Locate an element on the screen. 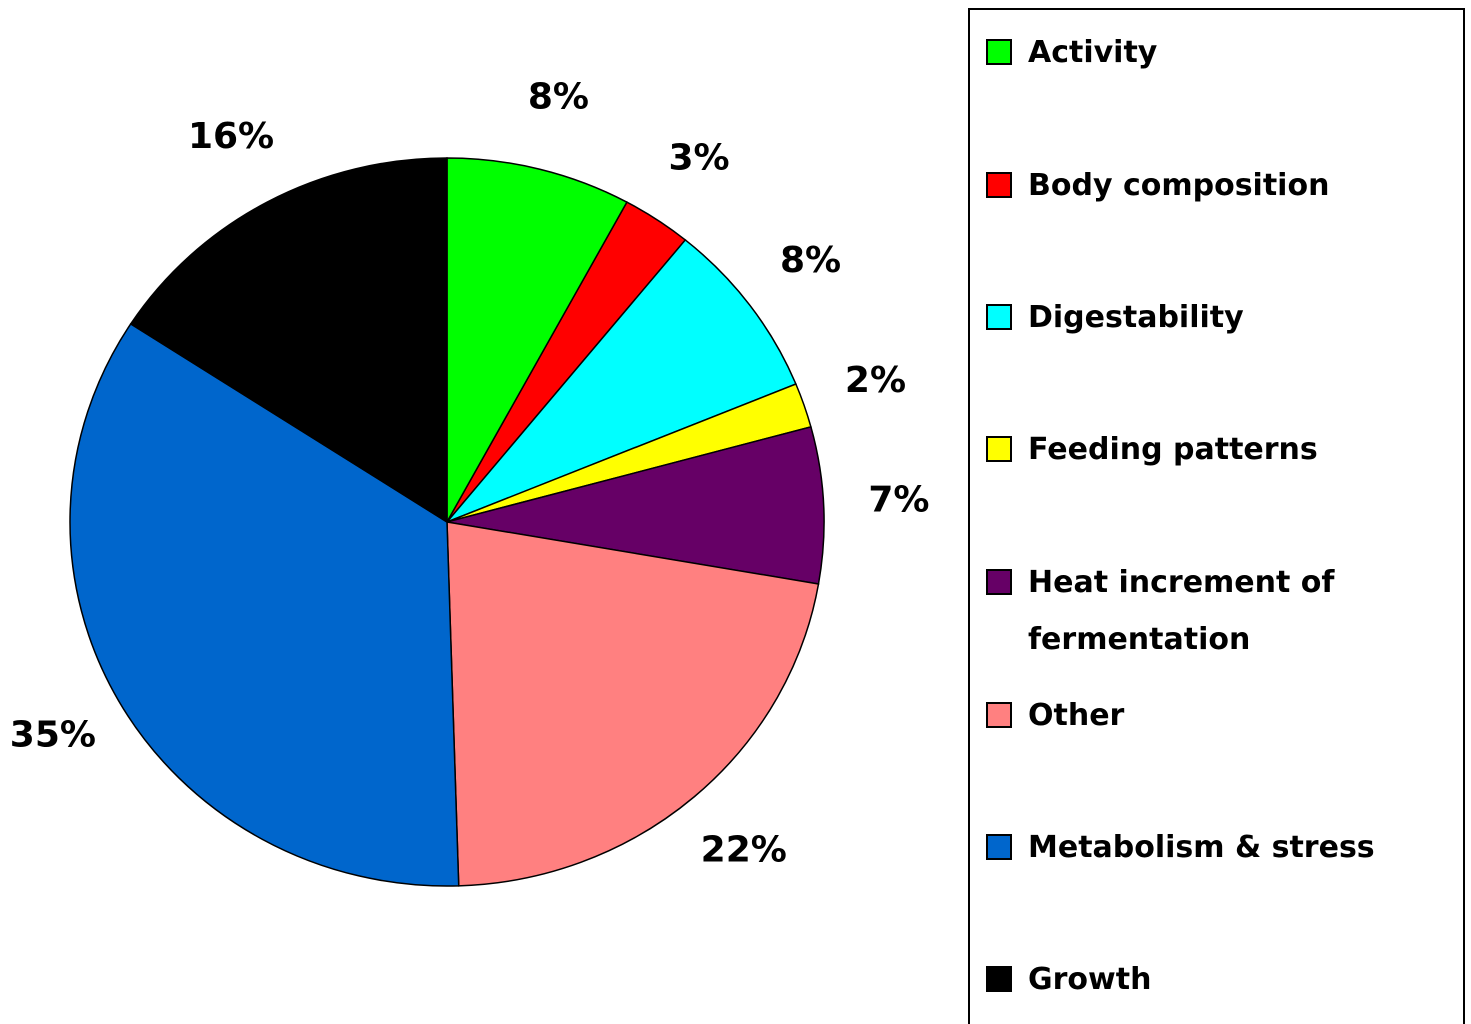 The image size is (1471, 1024). legend-label: Digestability is located at coordinates (1136, 317).